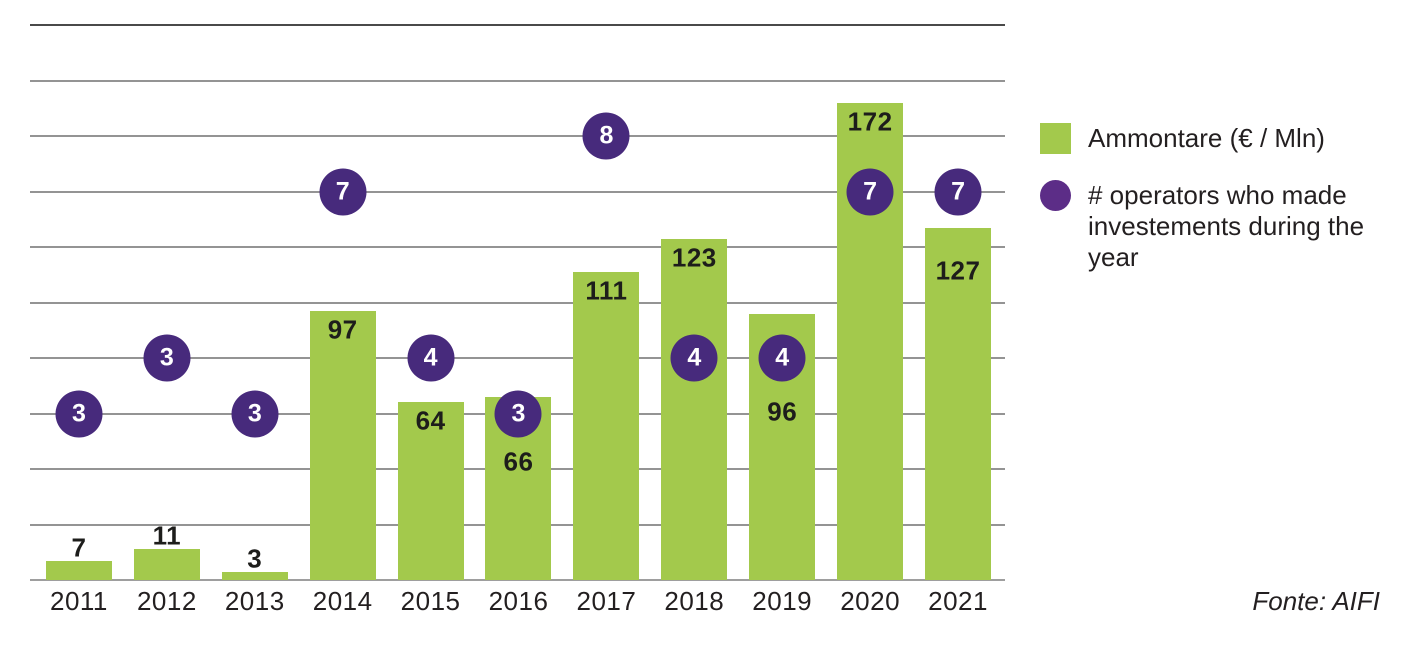 Image resolution: width=1404 pixels, height=650 pixels. I want to click on operators-marker-2017: 8, so click(606, 136).